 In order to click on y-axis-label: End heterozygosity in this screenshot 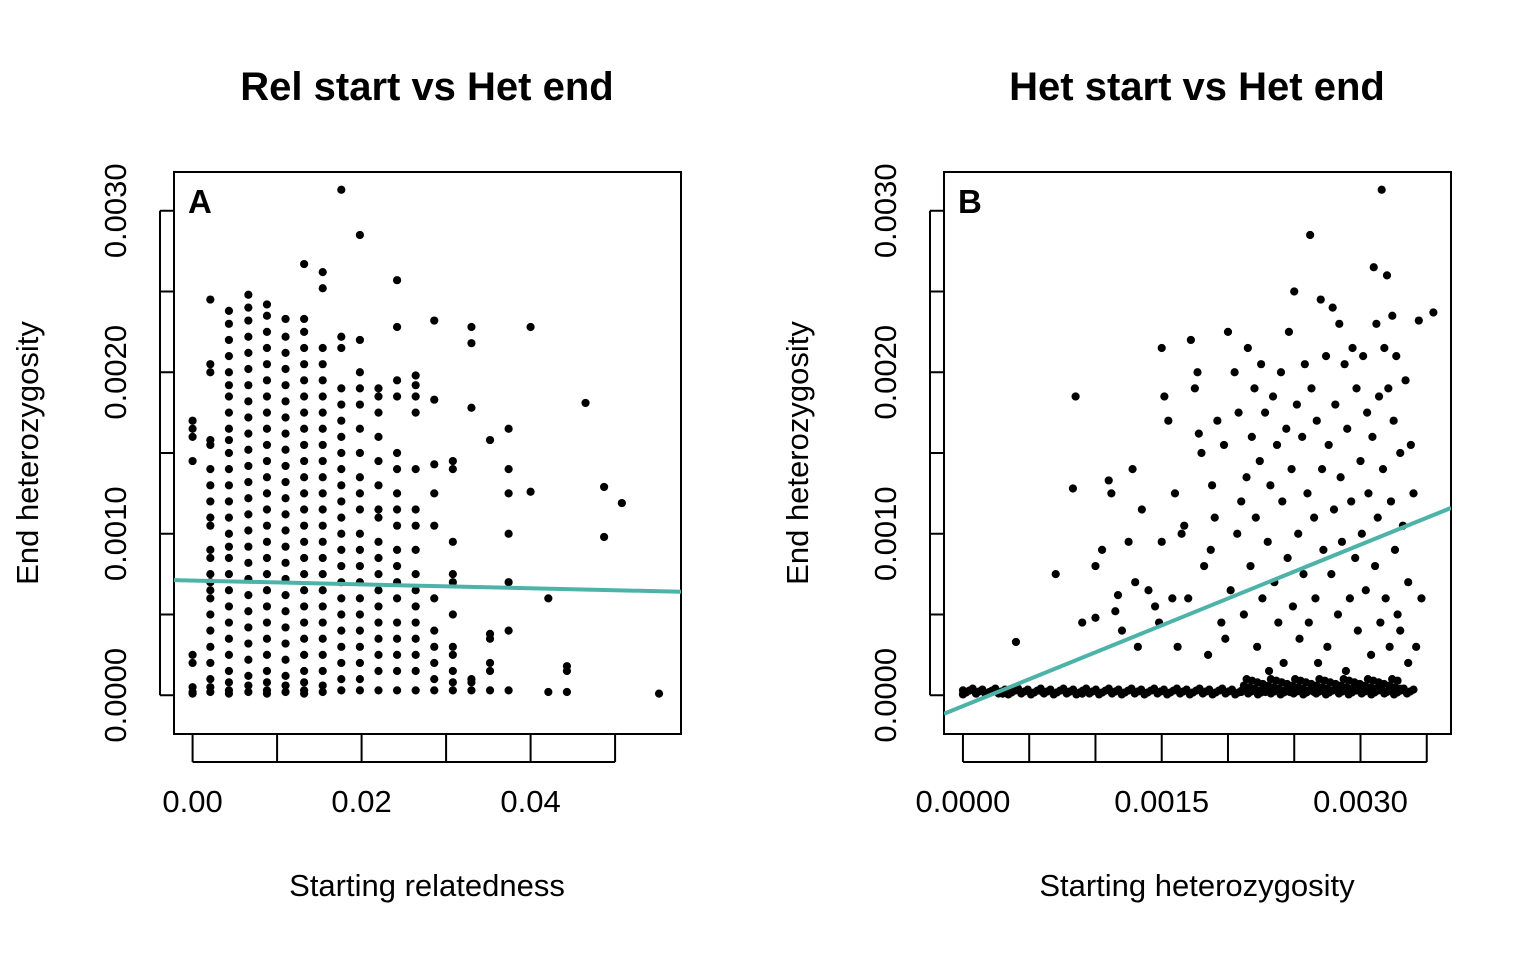, I will do `click(797, 453)`.